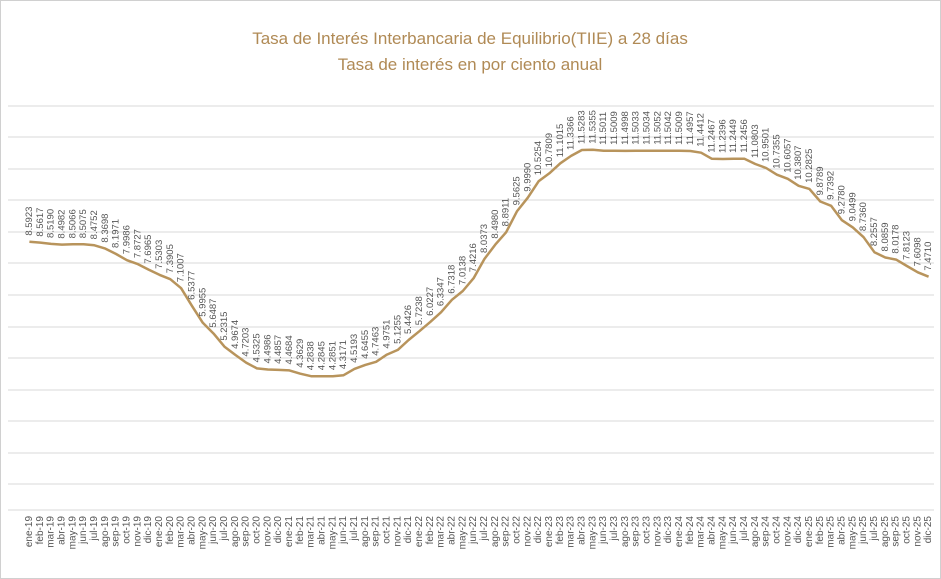 This screenshot has width=941, height=579. I want to click on x-tick-label: ene-23, so click(549, 532).